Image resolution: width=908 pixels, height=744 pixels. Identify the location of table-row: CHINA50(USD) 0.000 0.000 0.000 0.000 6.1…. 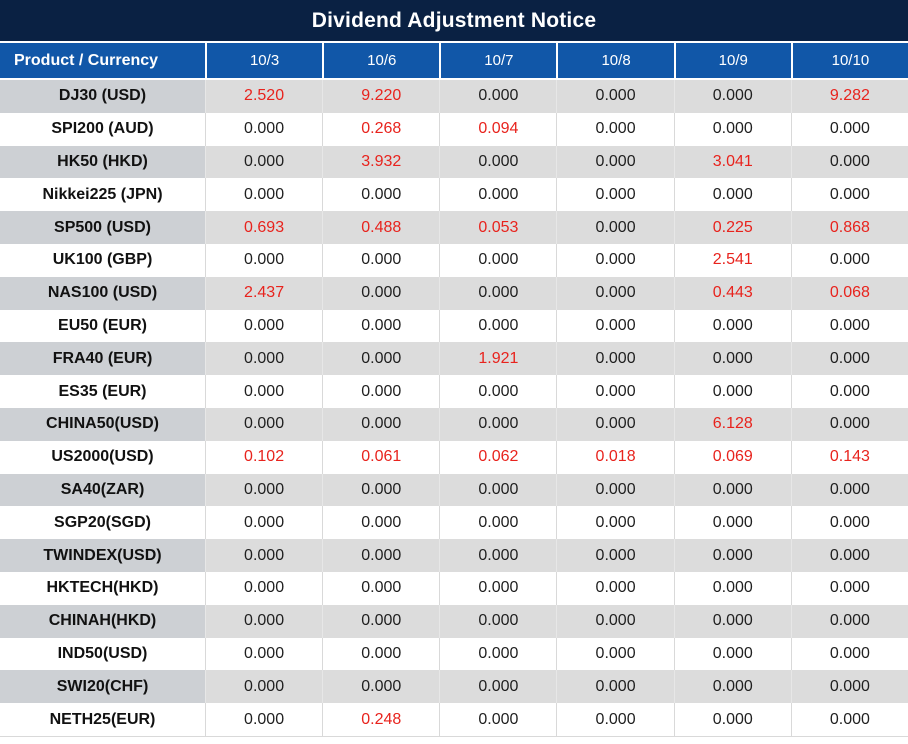
(454, 424).